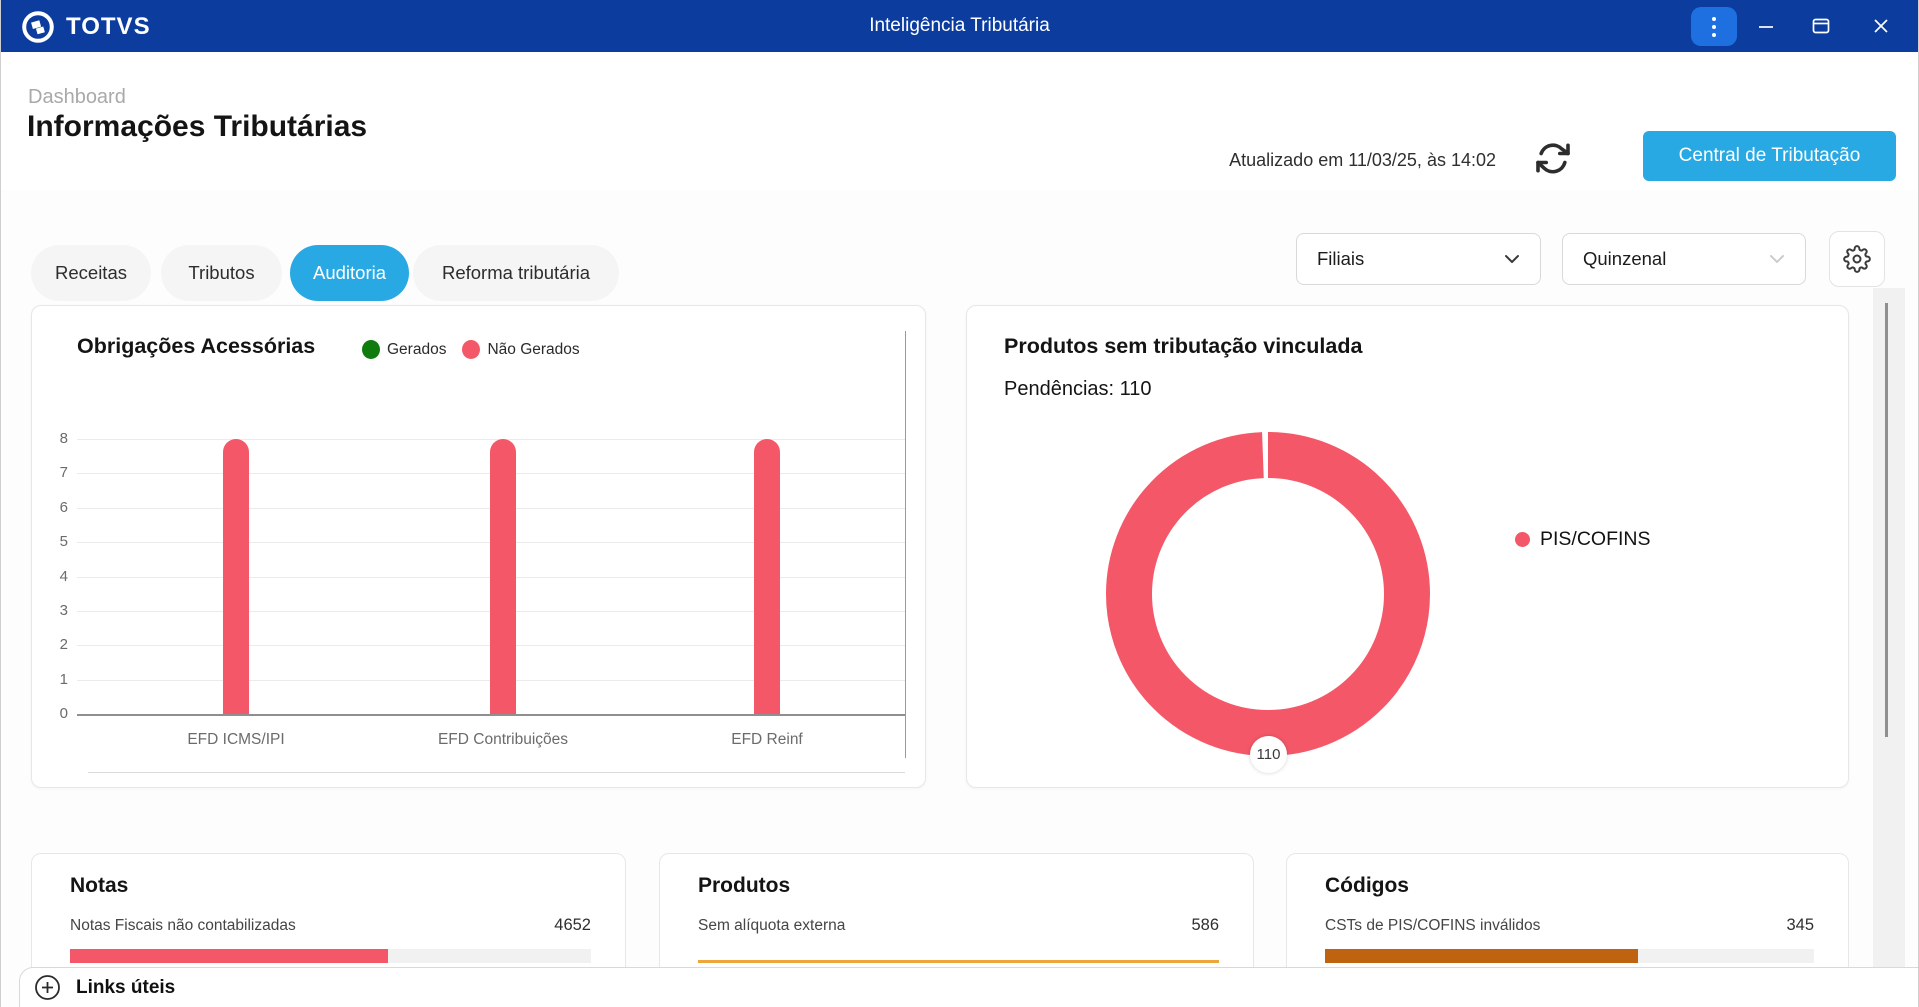 The height and width of the screenshot is (1007, 1919). I want to click on y-axis-tick: 7, so click(63, 473).